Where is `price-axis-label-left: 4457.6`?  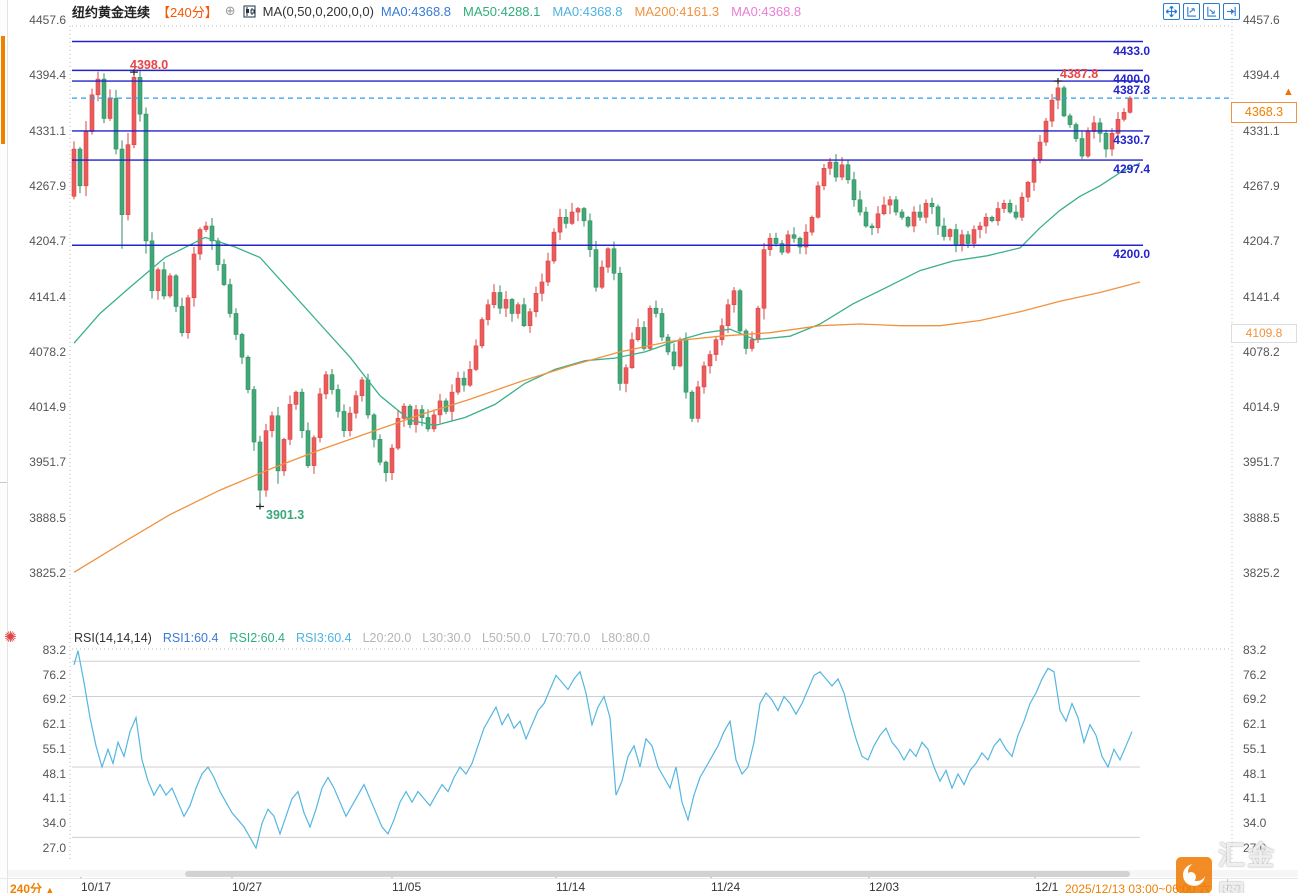 price-axis-label-left: 4457.6 is located at coordinates (47, 20).